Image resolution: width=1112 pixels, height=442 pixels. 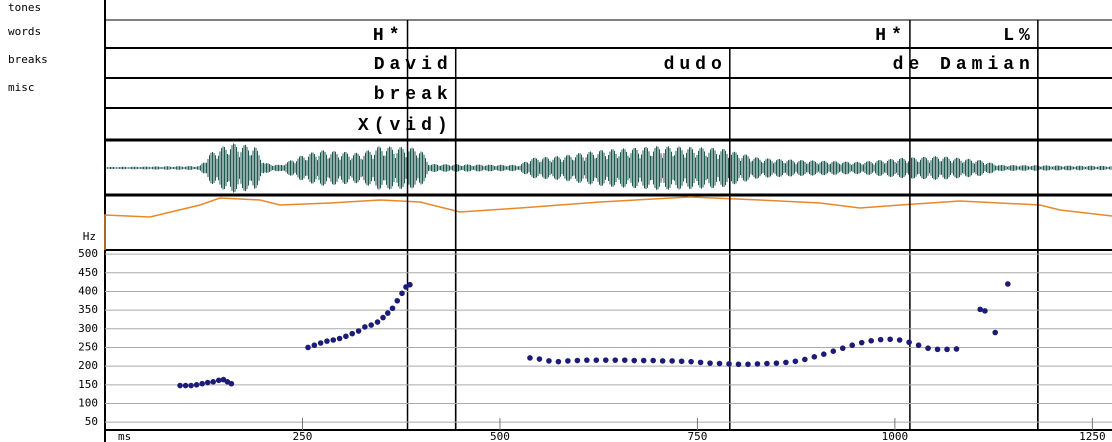 I want to click on y-tick-label: 400, so click(x=88, y=290).